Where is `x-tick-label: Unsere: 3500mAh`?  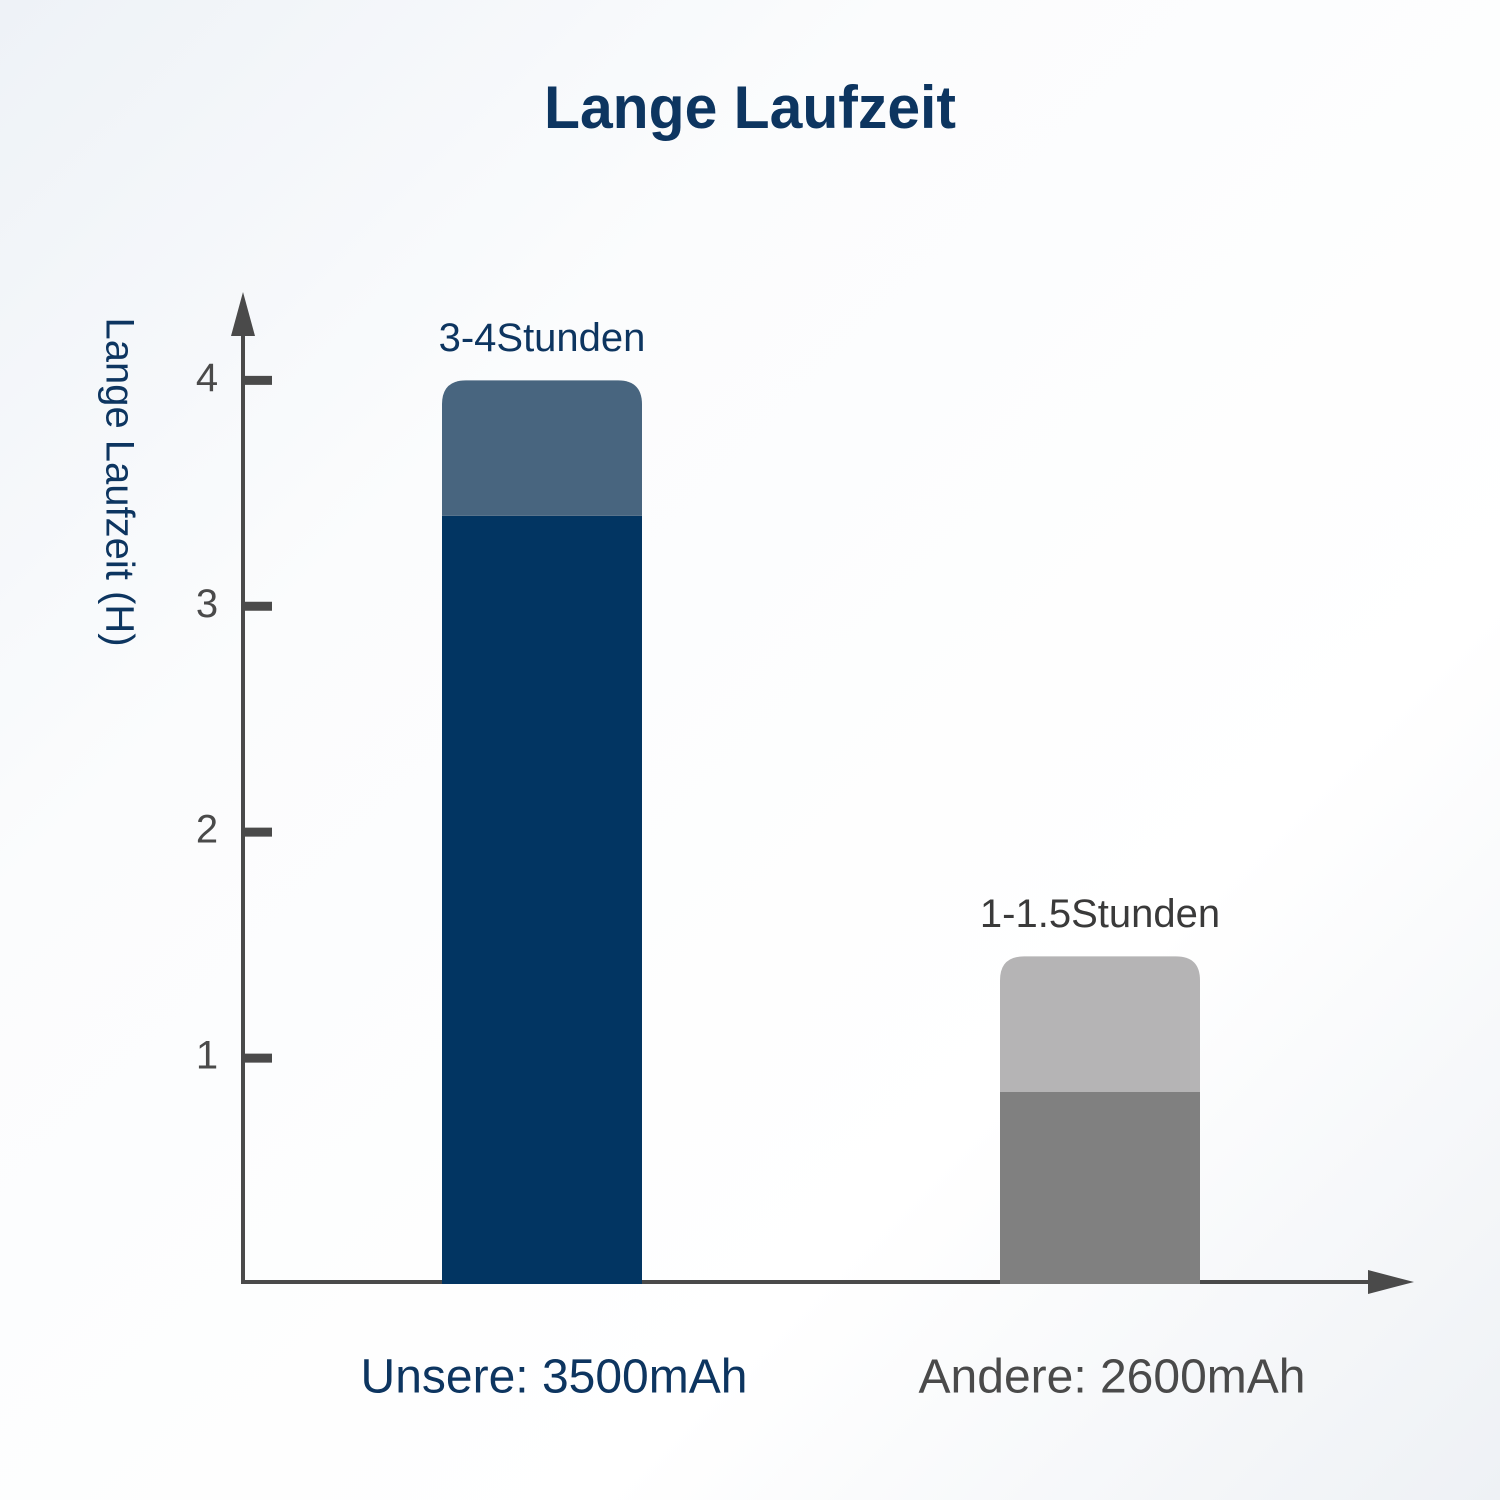
x-tick-label: Unsere: 3500mAh is located at coordinates (554, 1377).